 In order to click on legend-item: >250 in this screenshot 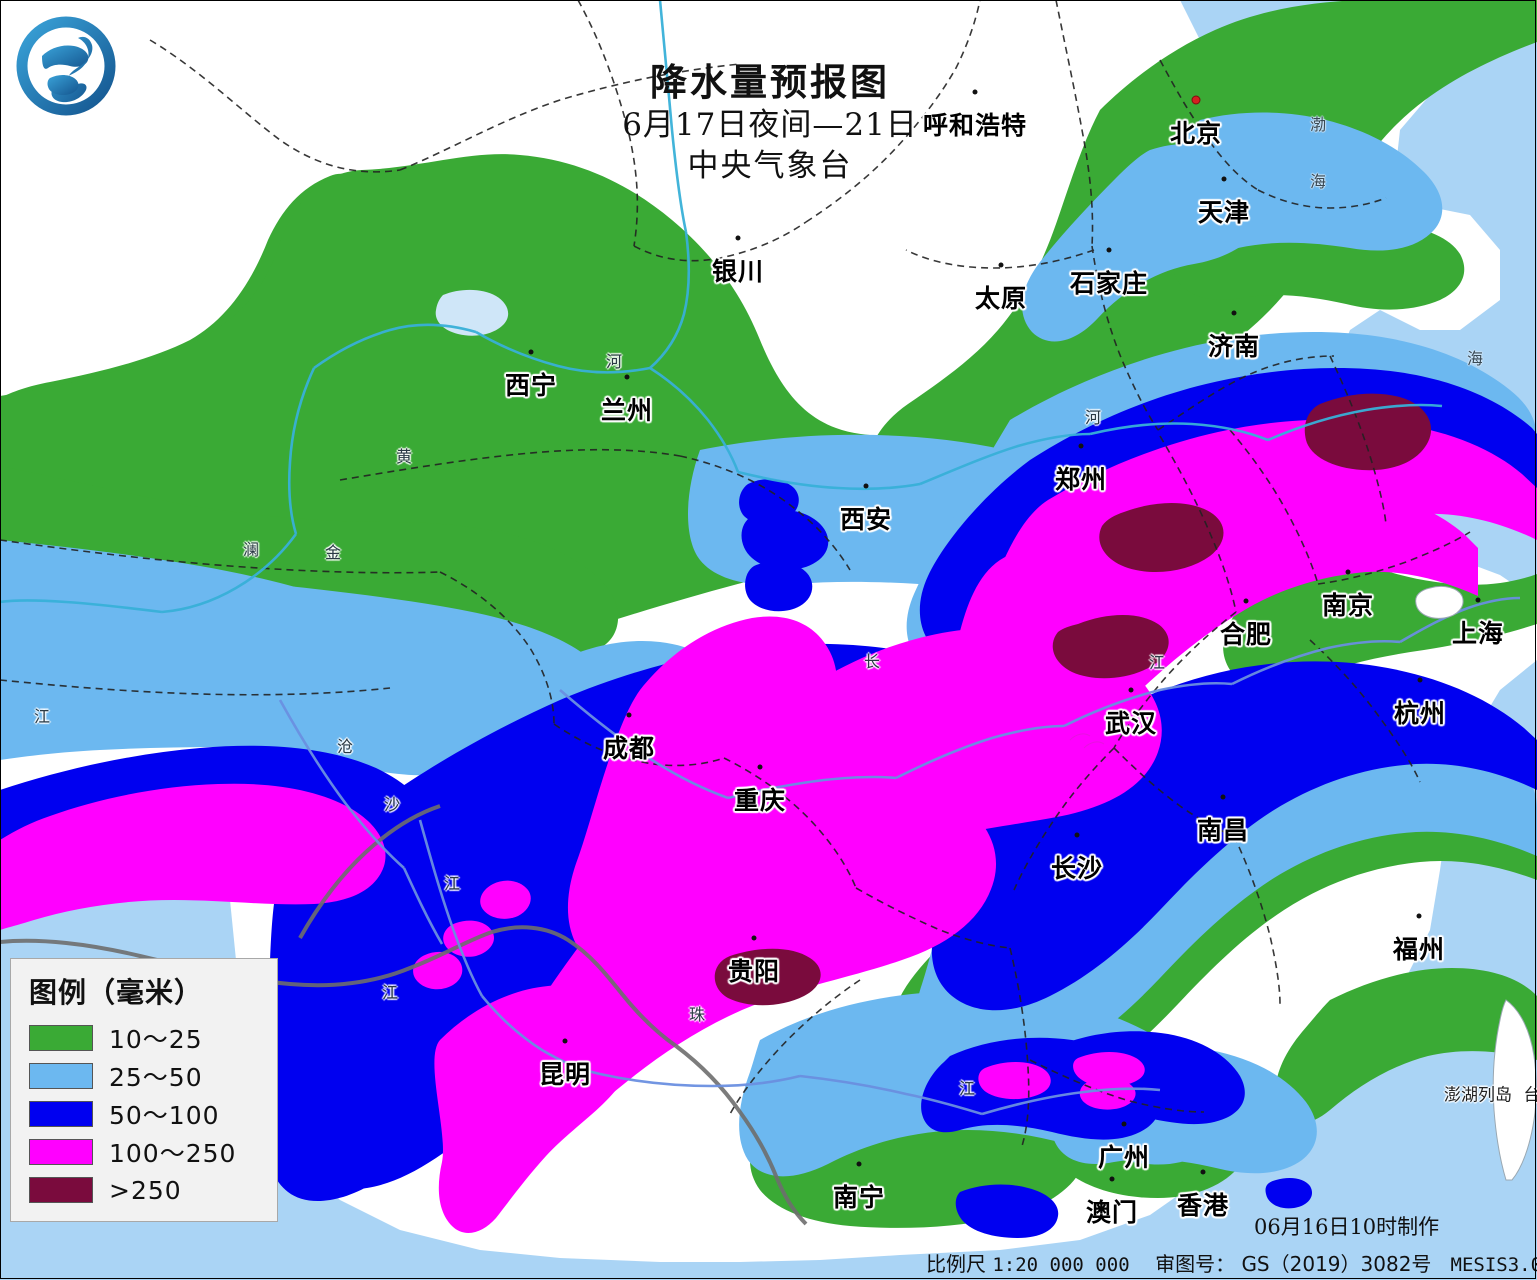, I will do `click(144, 1190)`.